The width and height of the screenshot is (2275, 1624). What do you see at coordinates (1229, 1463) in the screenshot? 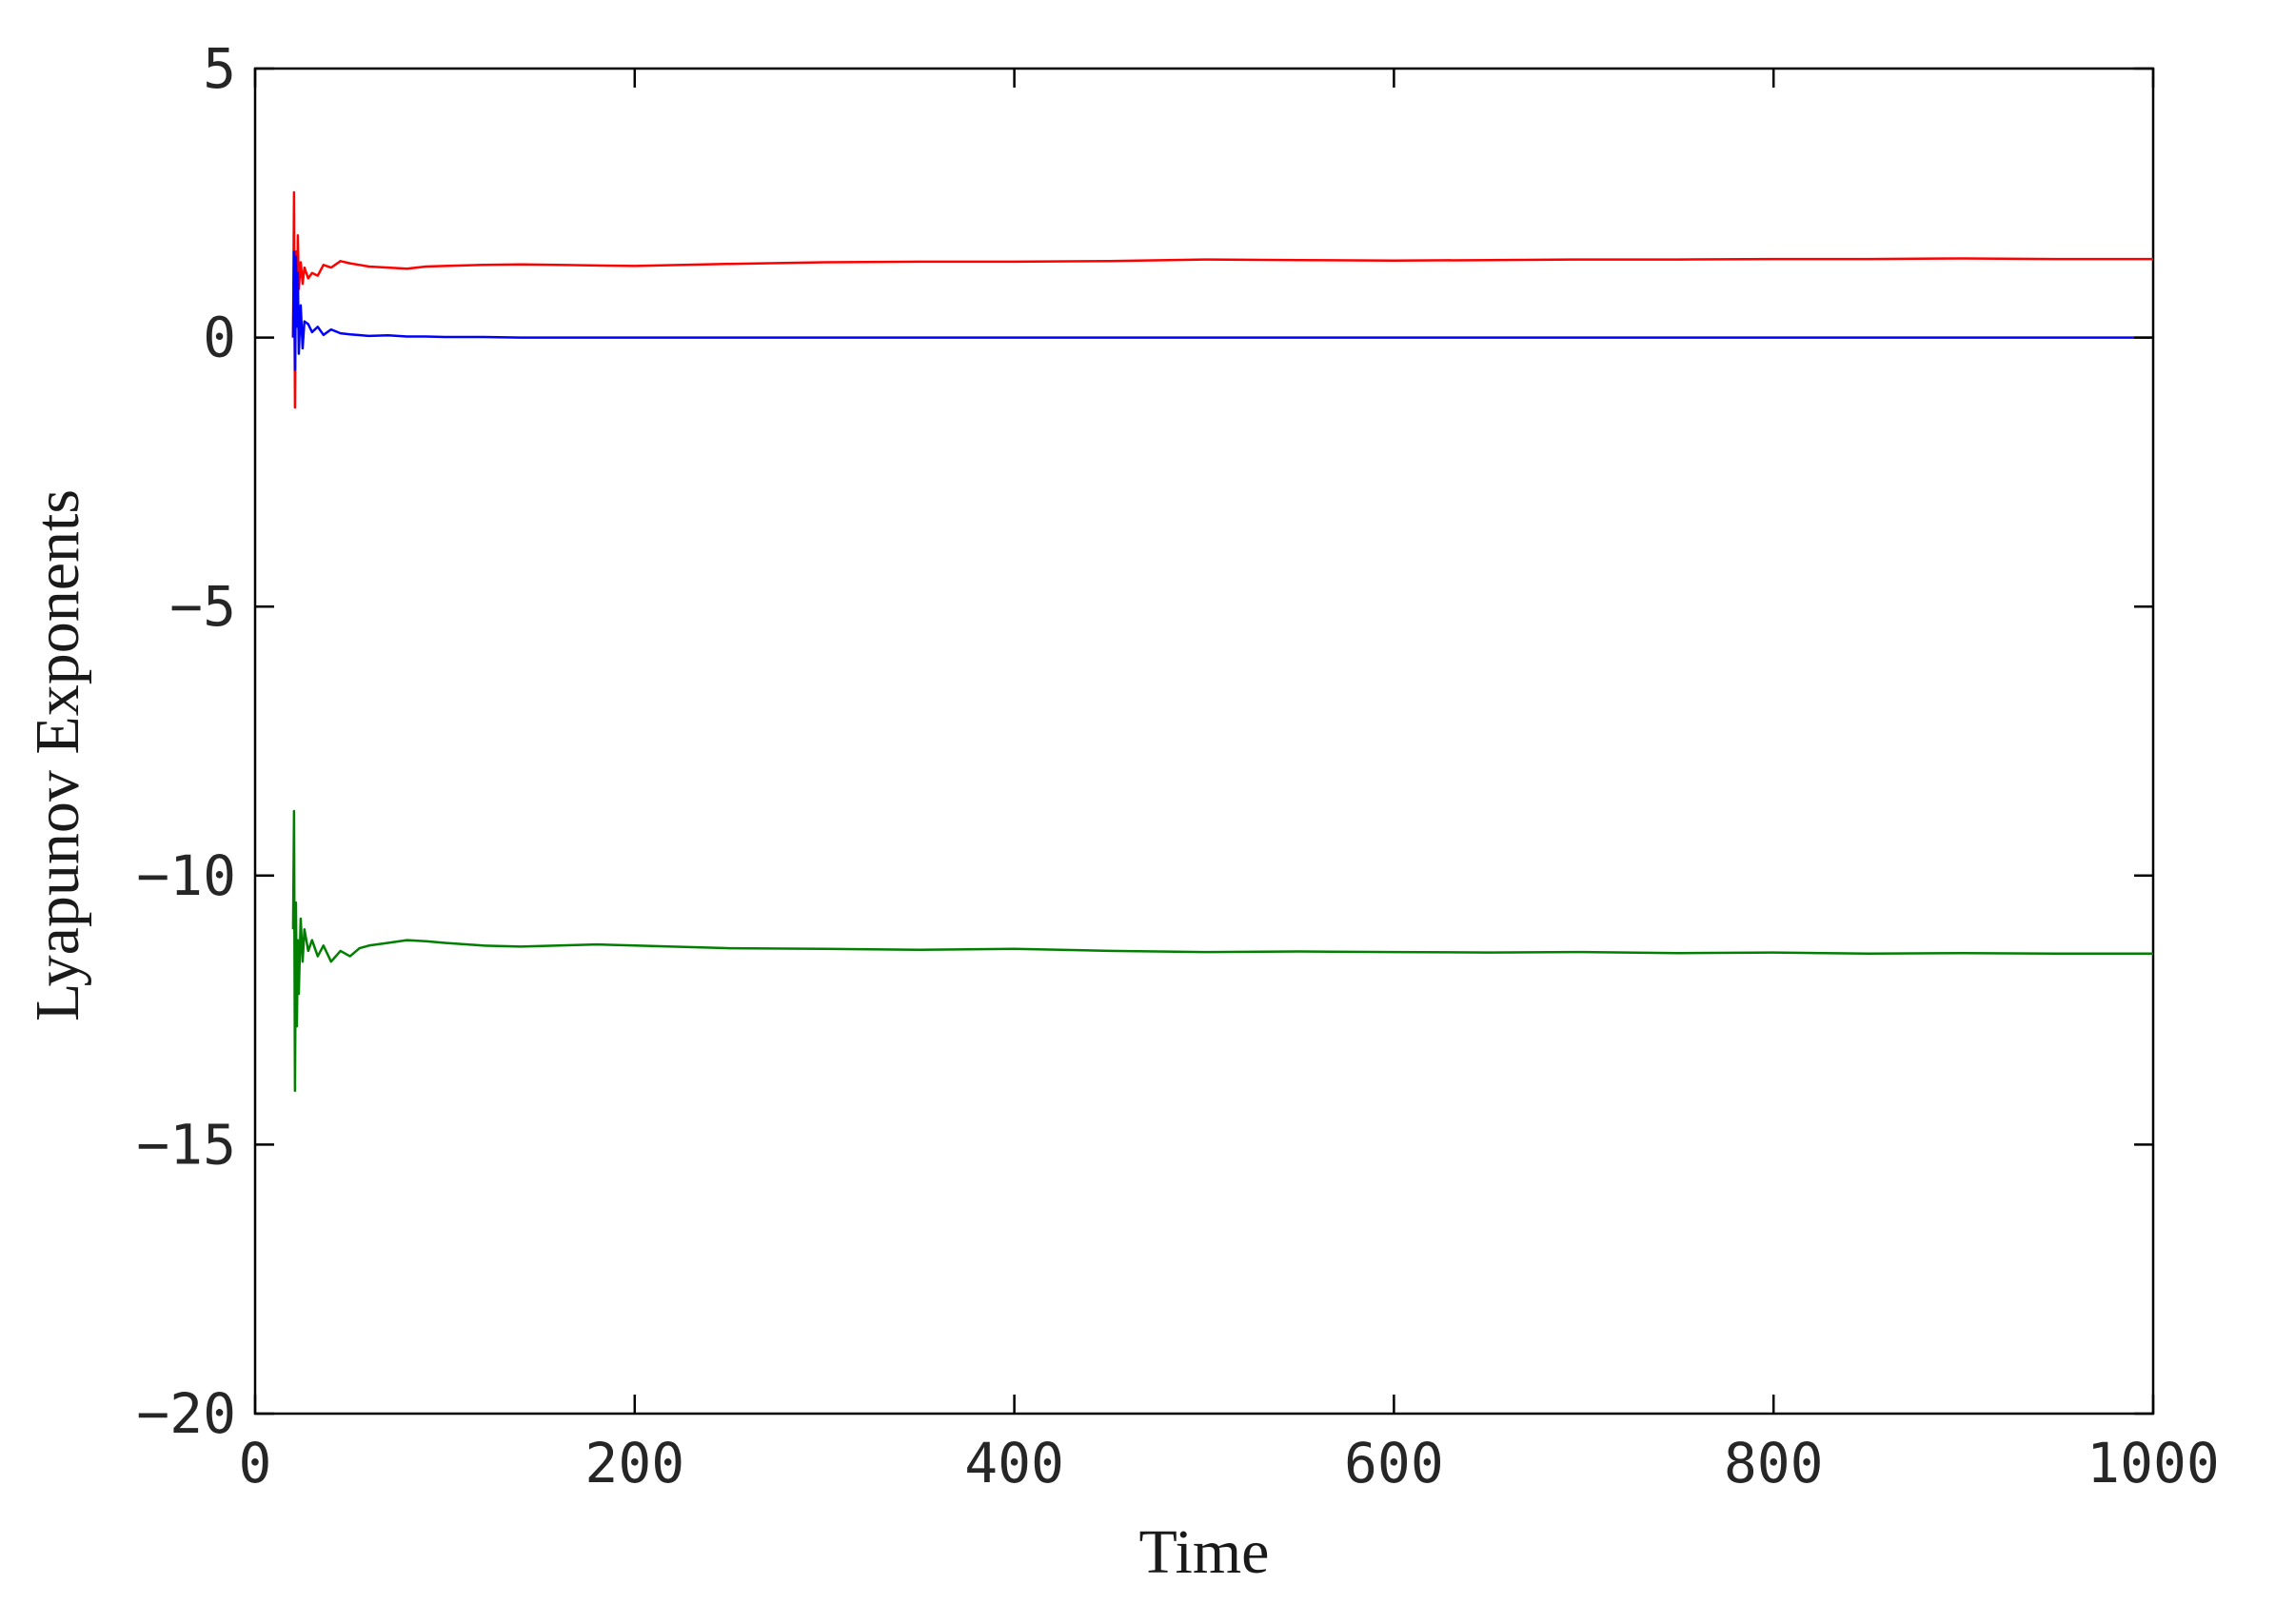
I see `x-tick-labels: 0 200 400 600 800 1000` at bounding box center [1229, 1463].